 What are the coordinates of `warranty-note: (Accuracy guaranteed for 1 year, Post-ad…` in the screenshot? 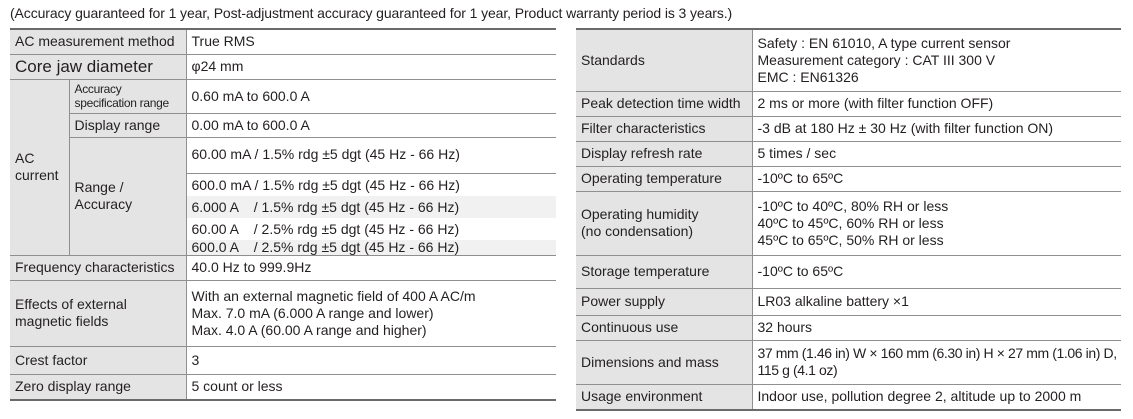 It's located at (371, 13).